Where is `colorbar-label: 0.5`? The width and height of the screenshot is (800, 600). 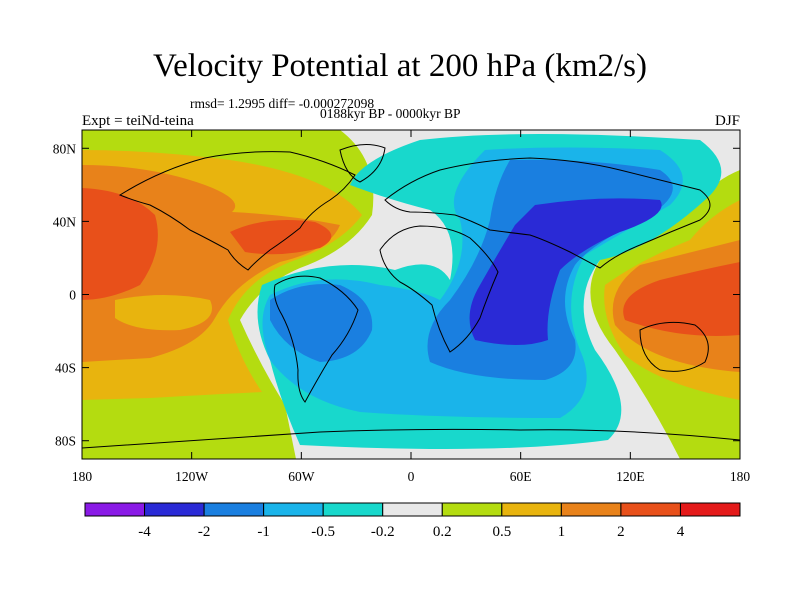 colorbar-label: 0.5 is located at coordinates (501, 532).